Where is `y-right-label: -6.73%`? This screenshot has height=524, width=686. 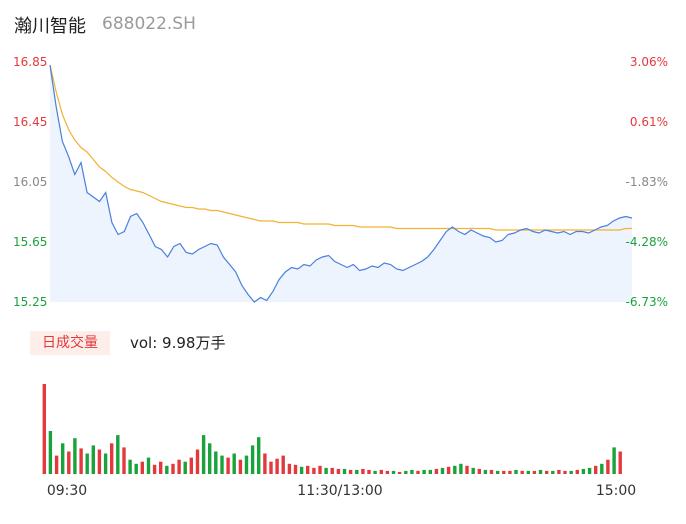 y-right-label: -6.73% is located at coordinates (647, 302).